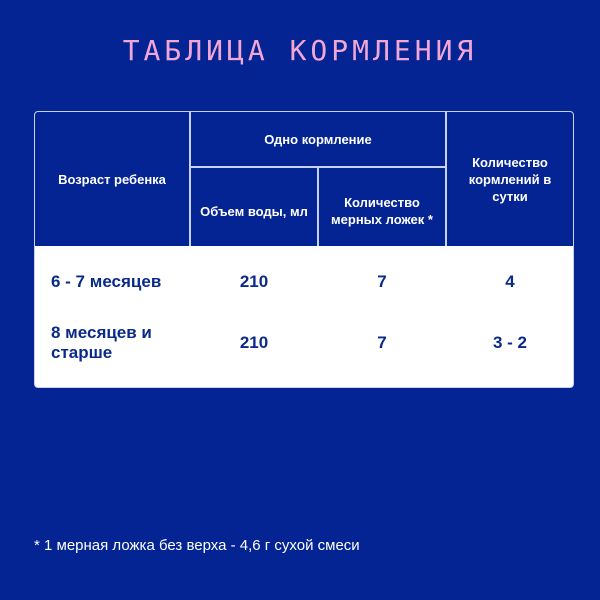 The width and height of the screenshot is (600, 600). I want to click on row-per-day: 4, so click(510, 281).